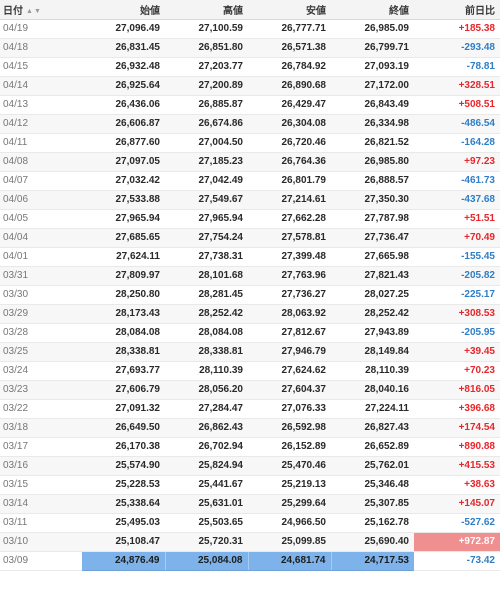 The height and width of the screenshot is (595, 500). I want to click on column-header-change: 前日比, so click(457, 10).